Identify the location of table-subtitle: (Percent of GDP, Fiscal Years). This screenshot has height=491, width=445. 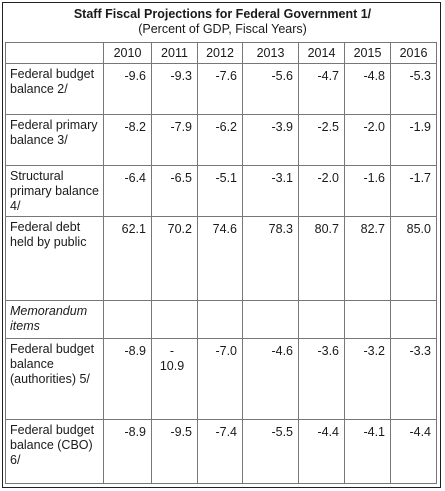
(222, 29).